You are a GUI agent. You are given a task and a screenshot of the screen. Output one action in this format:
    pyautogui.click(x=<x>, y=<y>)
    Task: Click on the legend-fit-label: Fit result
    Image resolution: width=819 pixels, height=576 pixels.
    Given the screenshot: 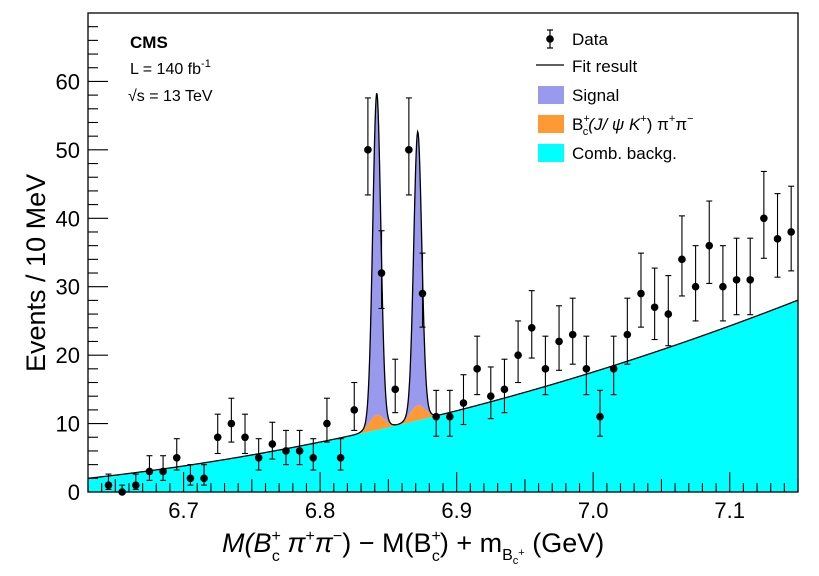 What is the action you would take?
    pyautogui.click(x=604, y=66)
    